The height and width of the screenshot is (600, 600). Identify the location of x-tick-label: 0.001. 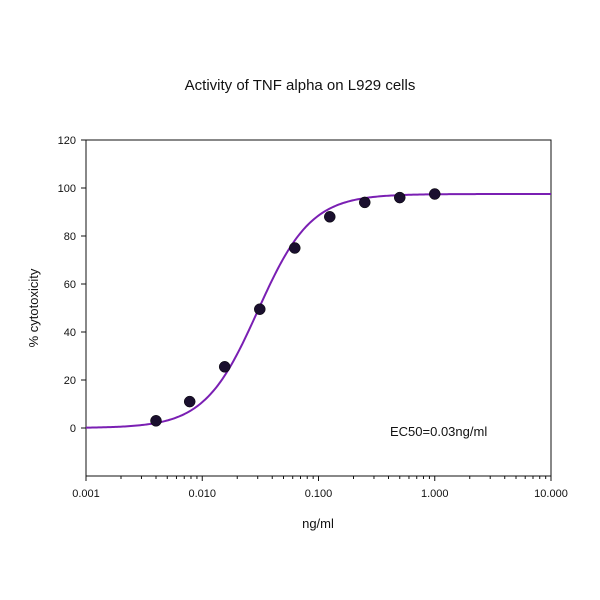
(86, 494).